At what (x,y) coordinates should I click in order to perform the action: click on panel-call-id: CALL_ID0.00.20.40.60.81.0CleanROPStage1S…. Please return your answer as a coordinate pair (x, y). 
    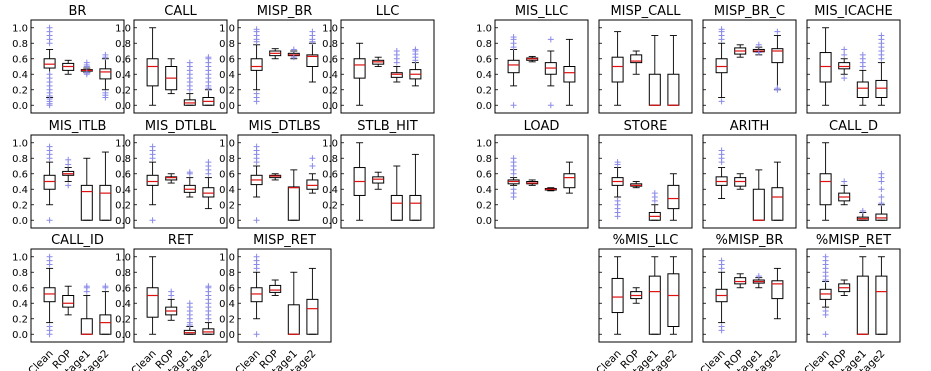
    Looking at the image, I should click on (68, 302).